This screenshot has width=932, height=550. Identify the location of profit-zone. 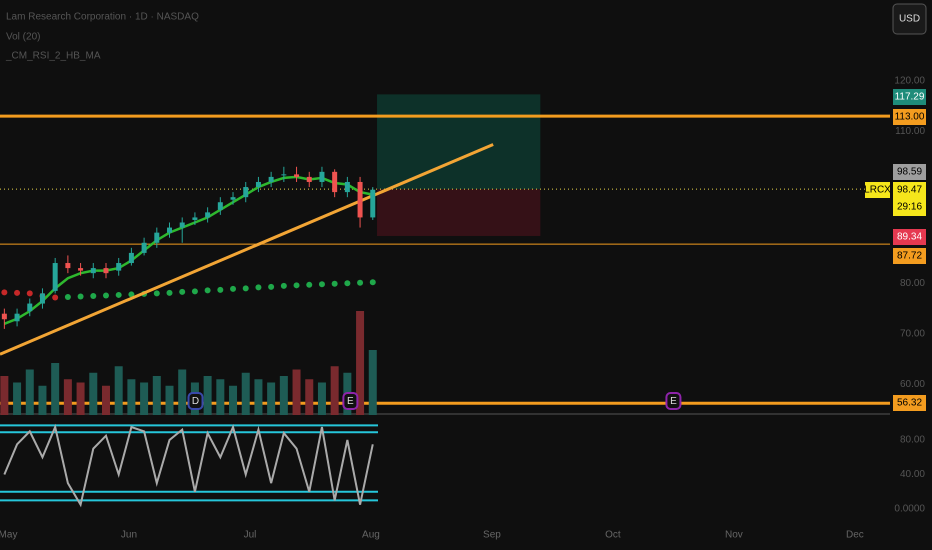
(459, 142).